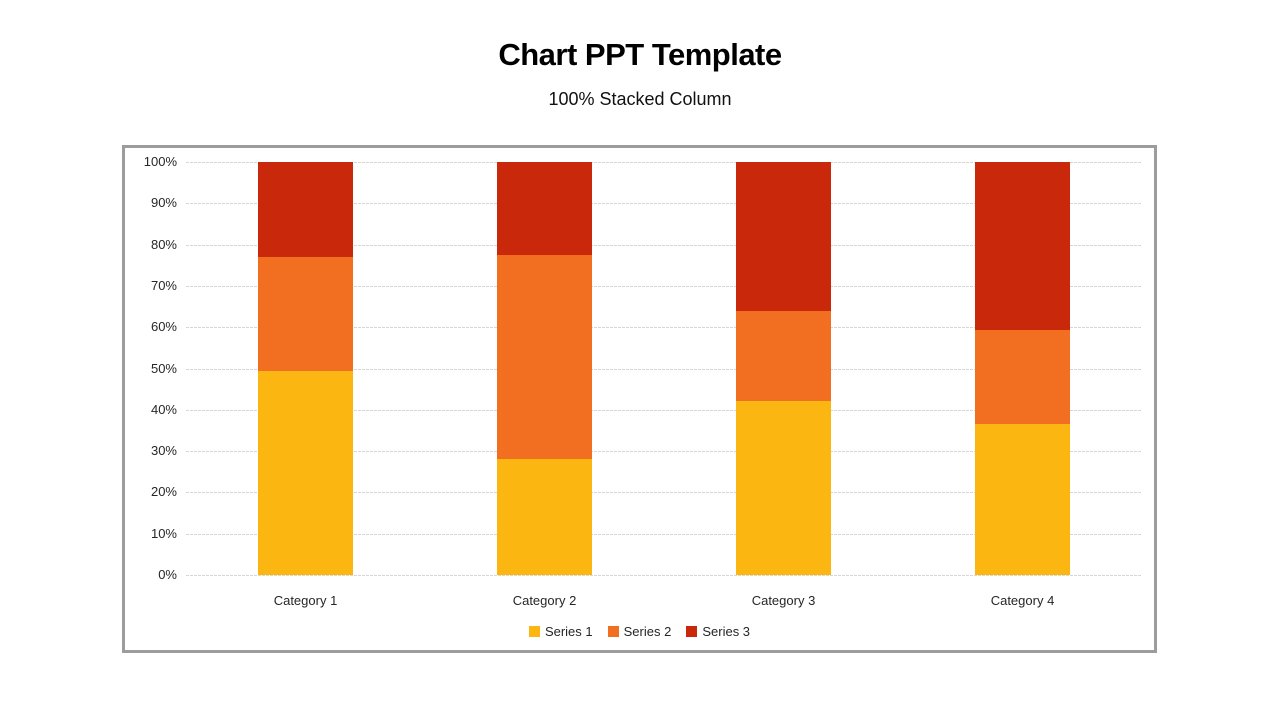 The image size is (1280, 720). Describe the element at coordinates (544, 208) in the screenshot. I see `bar-segment-series3-category2` at that location.